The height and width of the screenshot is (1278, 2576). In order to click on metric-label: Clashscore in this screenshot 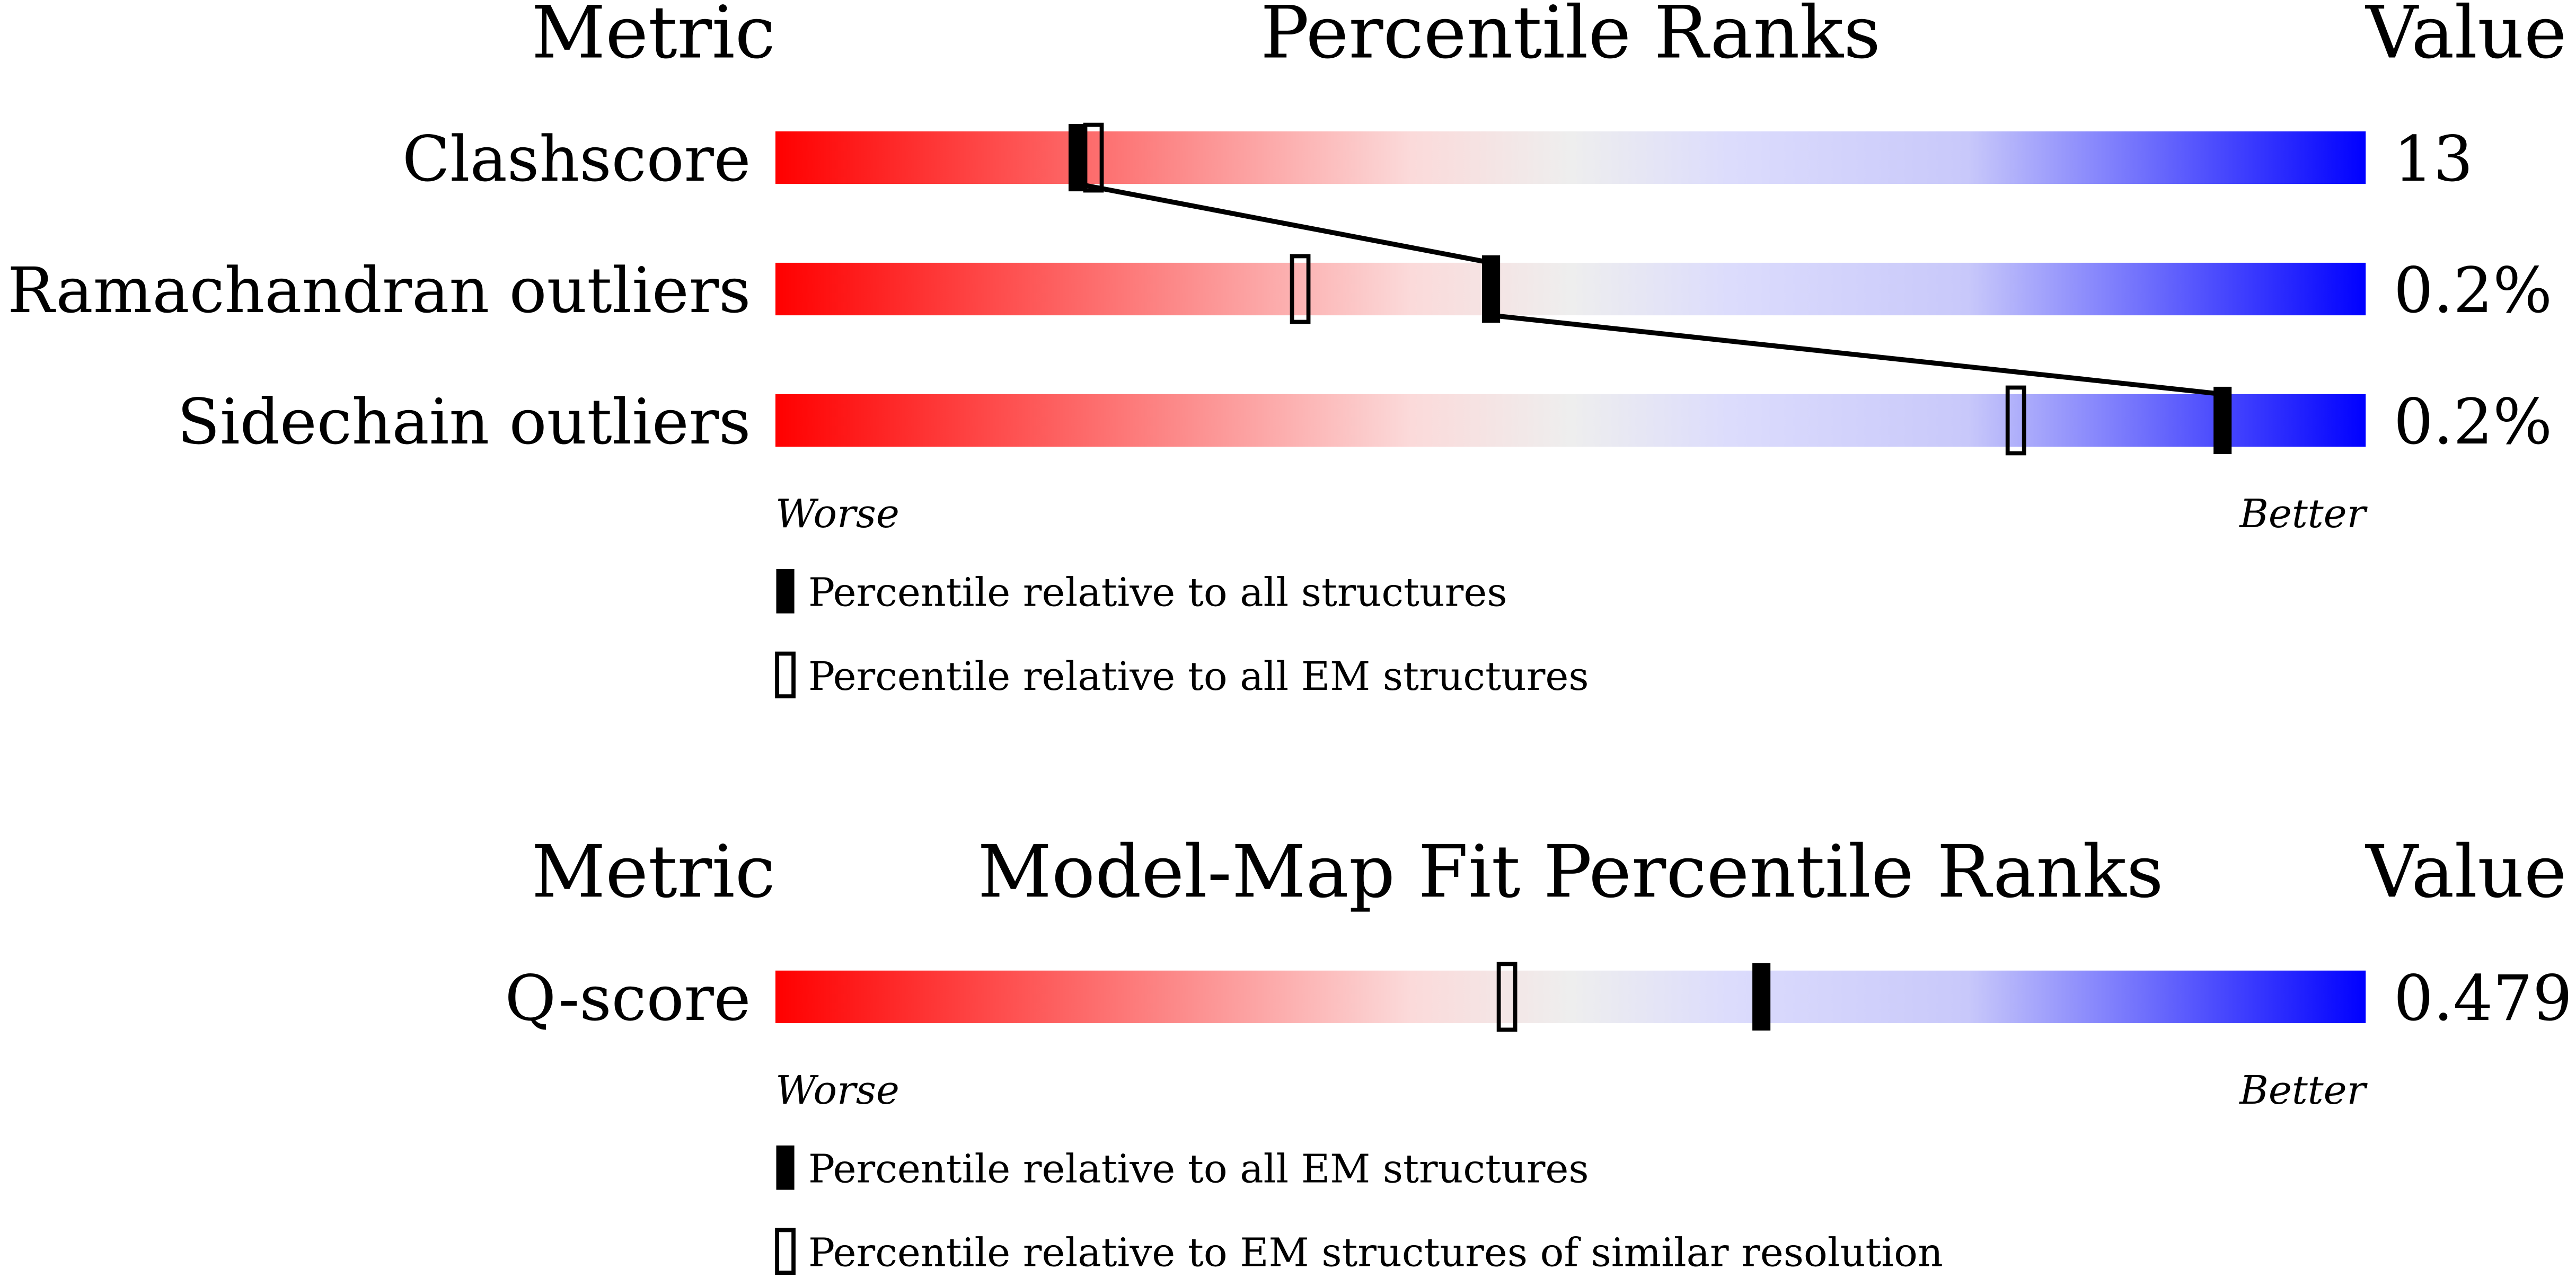, I will do `click(576, 159)`.